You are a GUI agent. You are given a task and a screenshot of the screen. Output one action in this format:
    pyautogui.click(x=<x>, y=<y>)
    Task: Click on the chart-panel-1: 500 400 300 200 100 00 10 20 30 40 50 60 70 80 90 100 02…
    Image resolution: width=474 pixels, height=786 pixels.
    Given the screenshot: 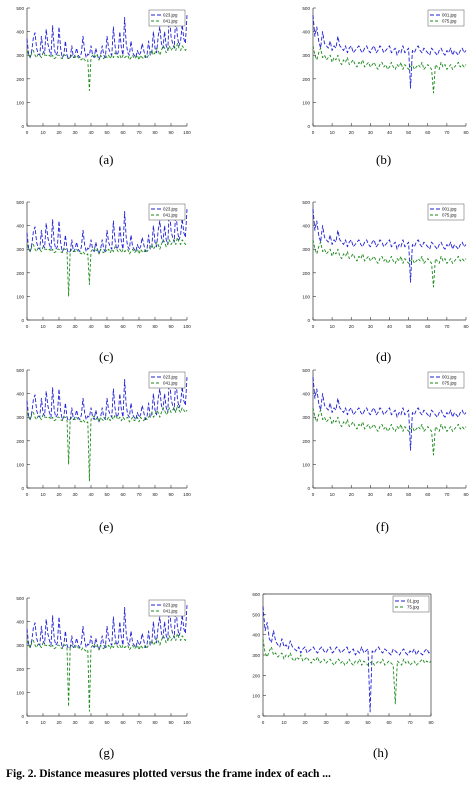 What is the action you would take?
    pyautogui.click(x=103, y=70)
    